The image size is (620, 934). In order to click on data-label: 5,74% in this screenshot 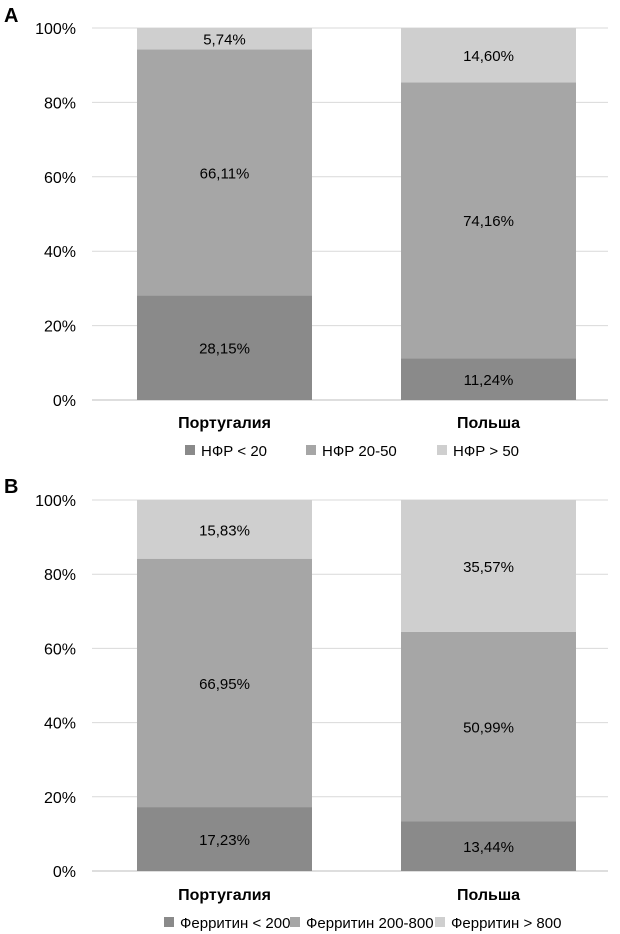, I will do `click(224, 40)`.